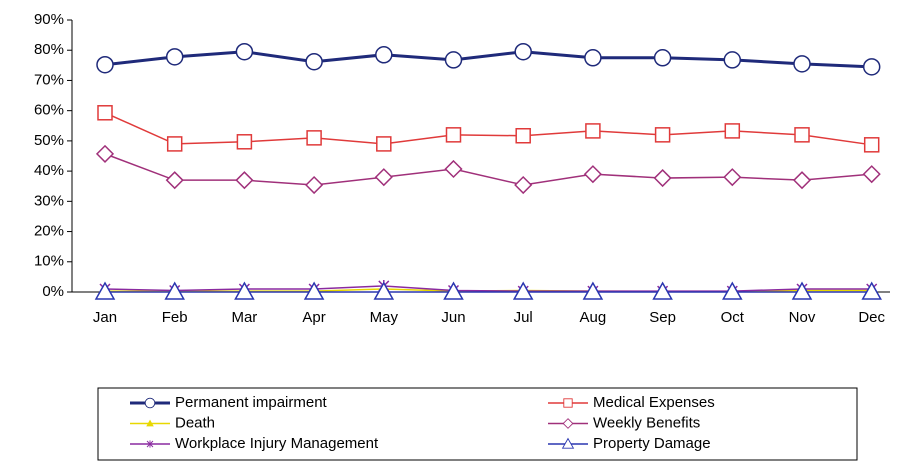  I want to click on y-tick-label: 20%, so click(49, 231).